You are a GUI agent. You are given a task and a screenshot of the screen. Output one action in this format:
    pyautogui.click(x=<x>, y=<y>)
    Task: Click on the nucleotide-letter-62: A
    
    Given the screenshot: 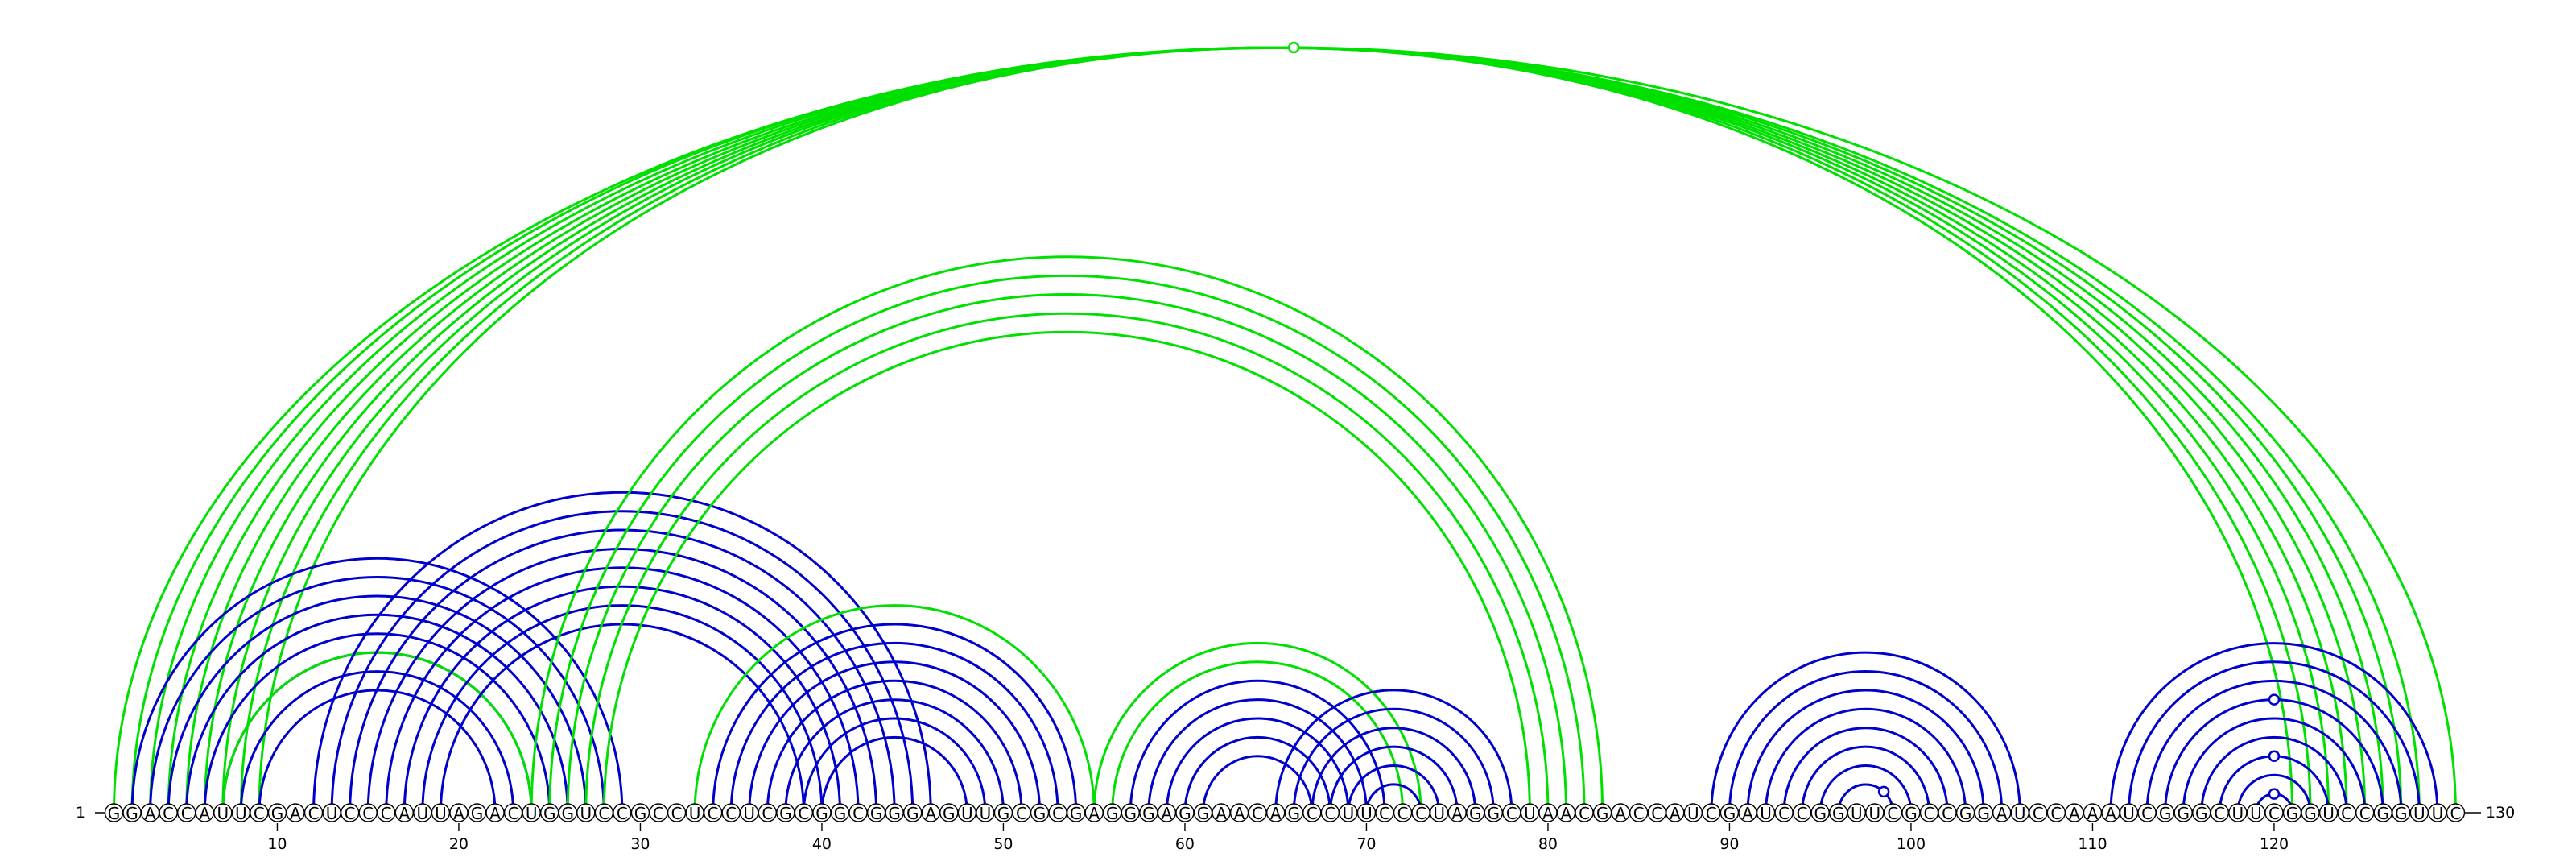 What is the action you would take?
    pyautogui.click(x=1221, y=813)
    